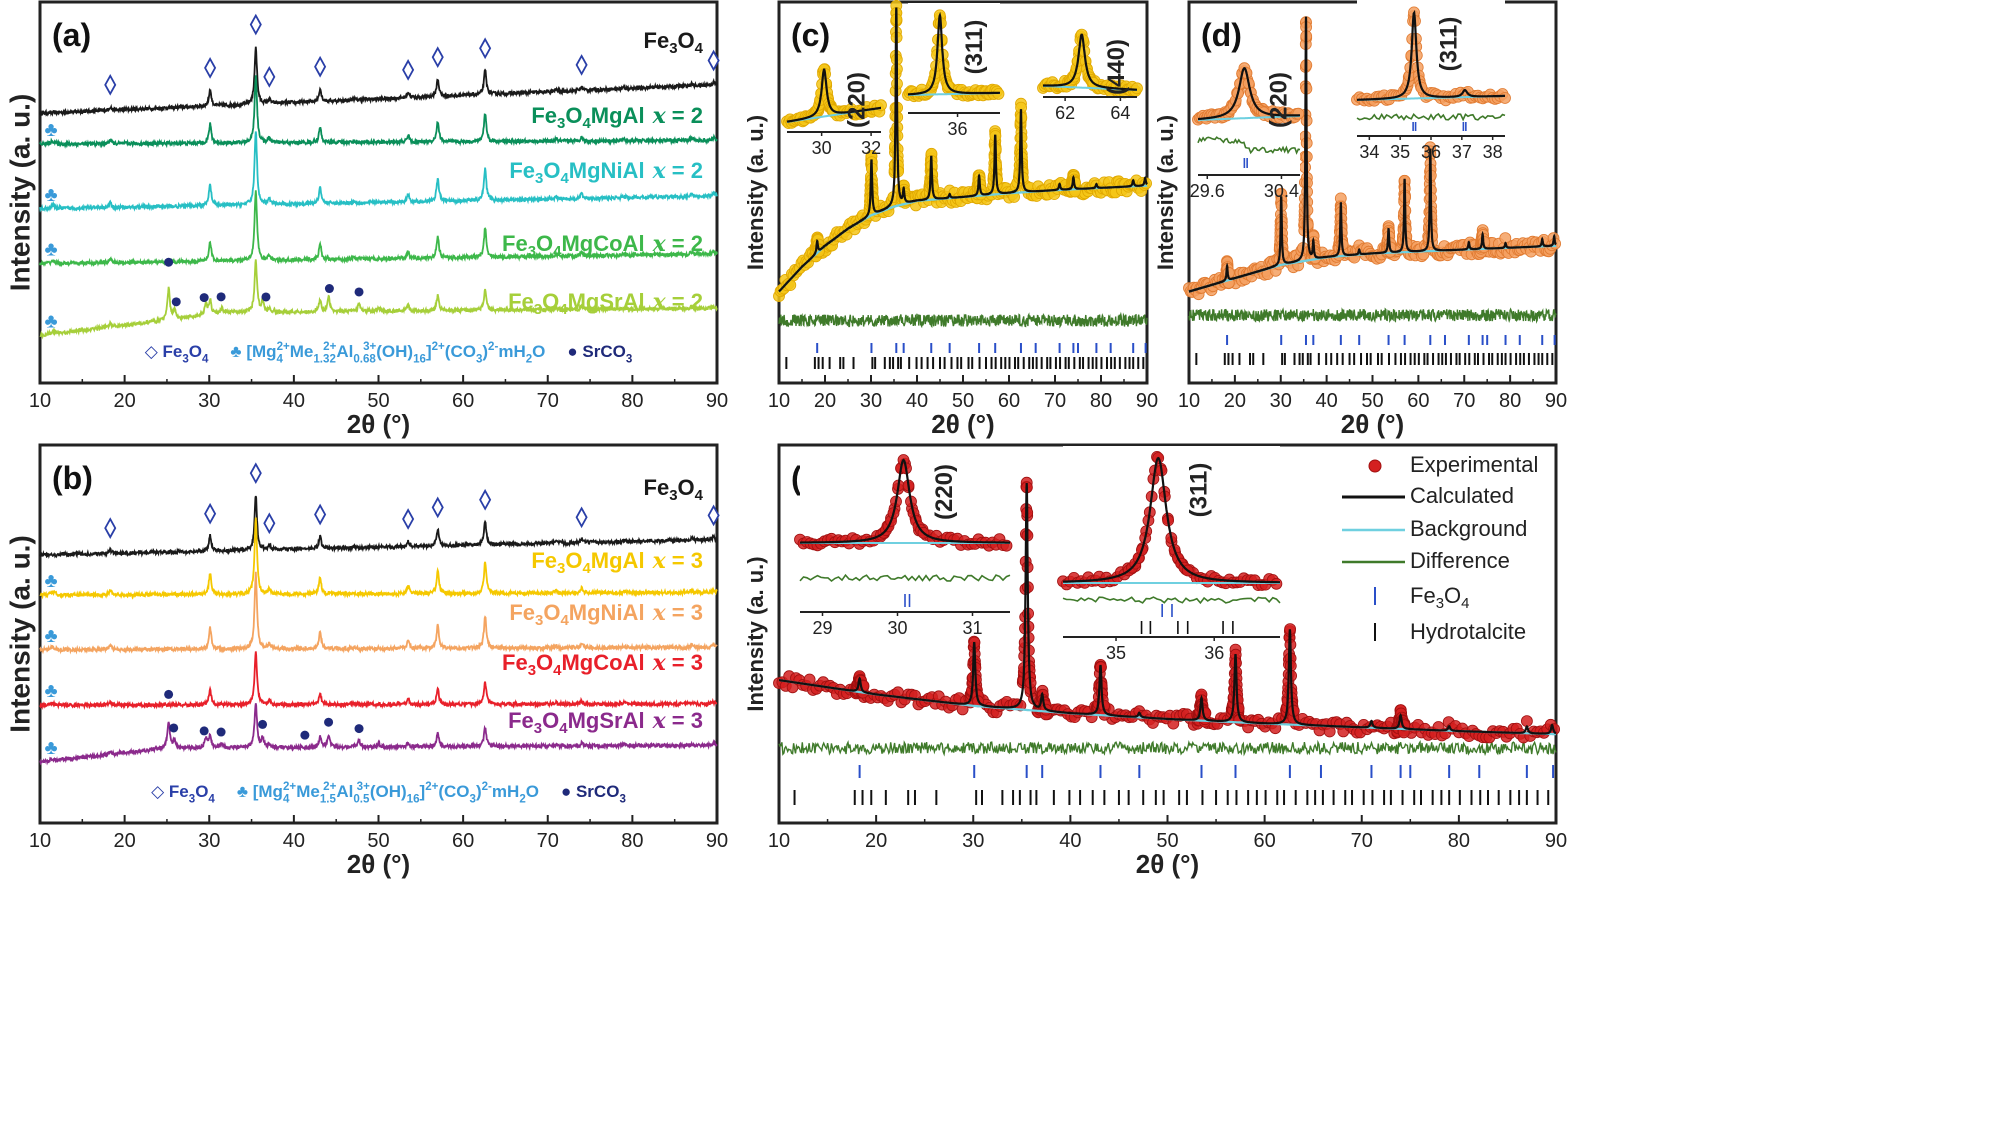  I want to click on legend-symbol: ●, so click(568, 791).